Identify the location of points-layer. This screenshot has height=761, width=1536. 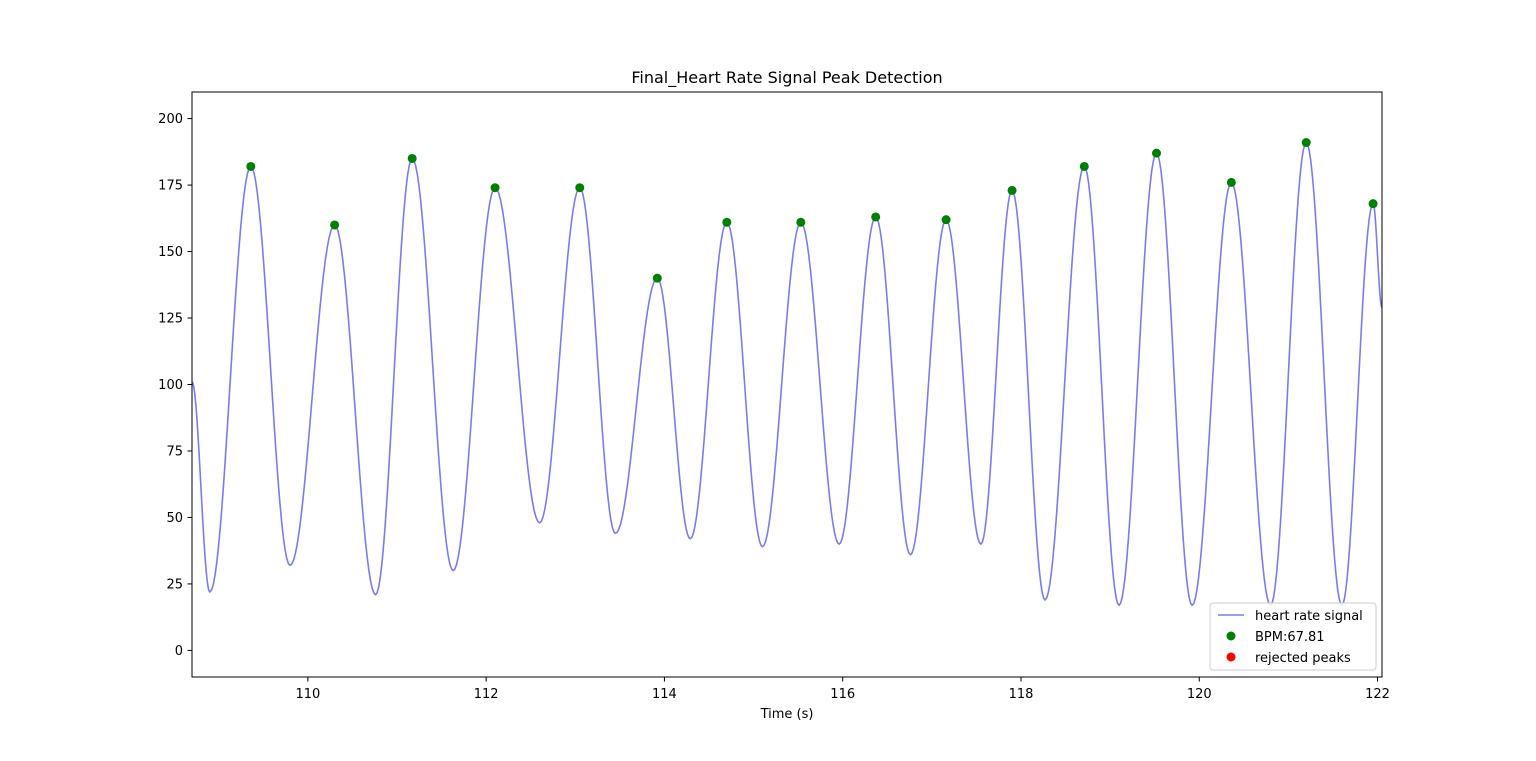
(812, 210).